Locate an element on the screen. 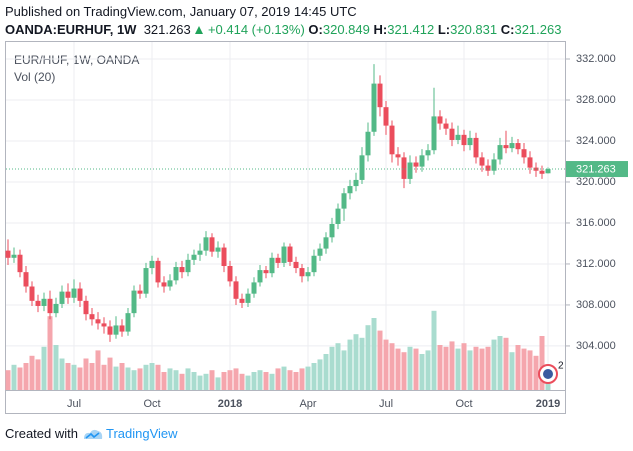 This screenshot has height=451, width=633. logo is located at coordinates (93, 434).